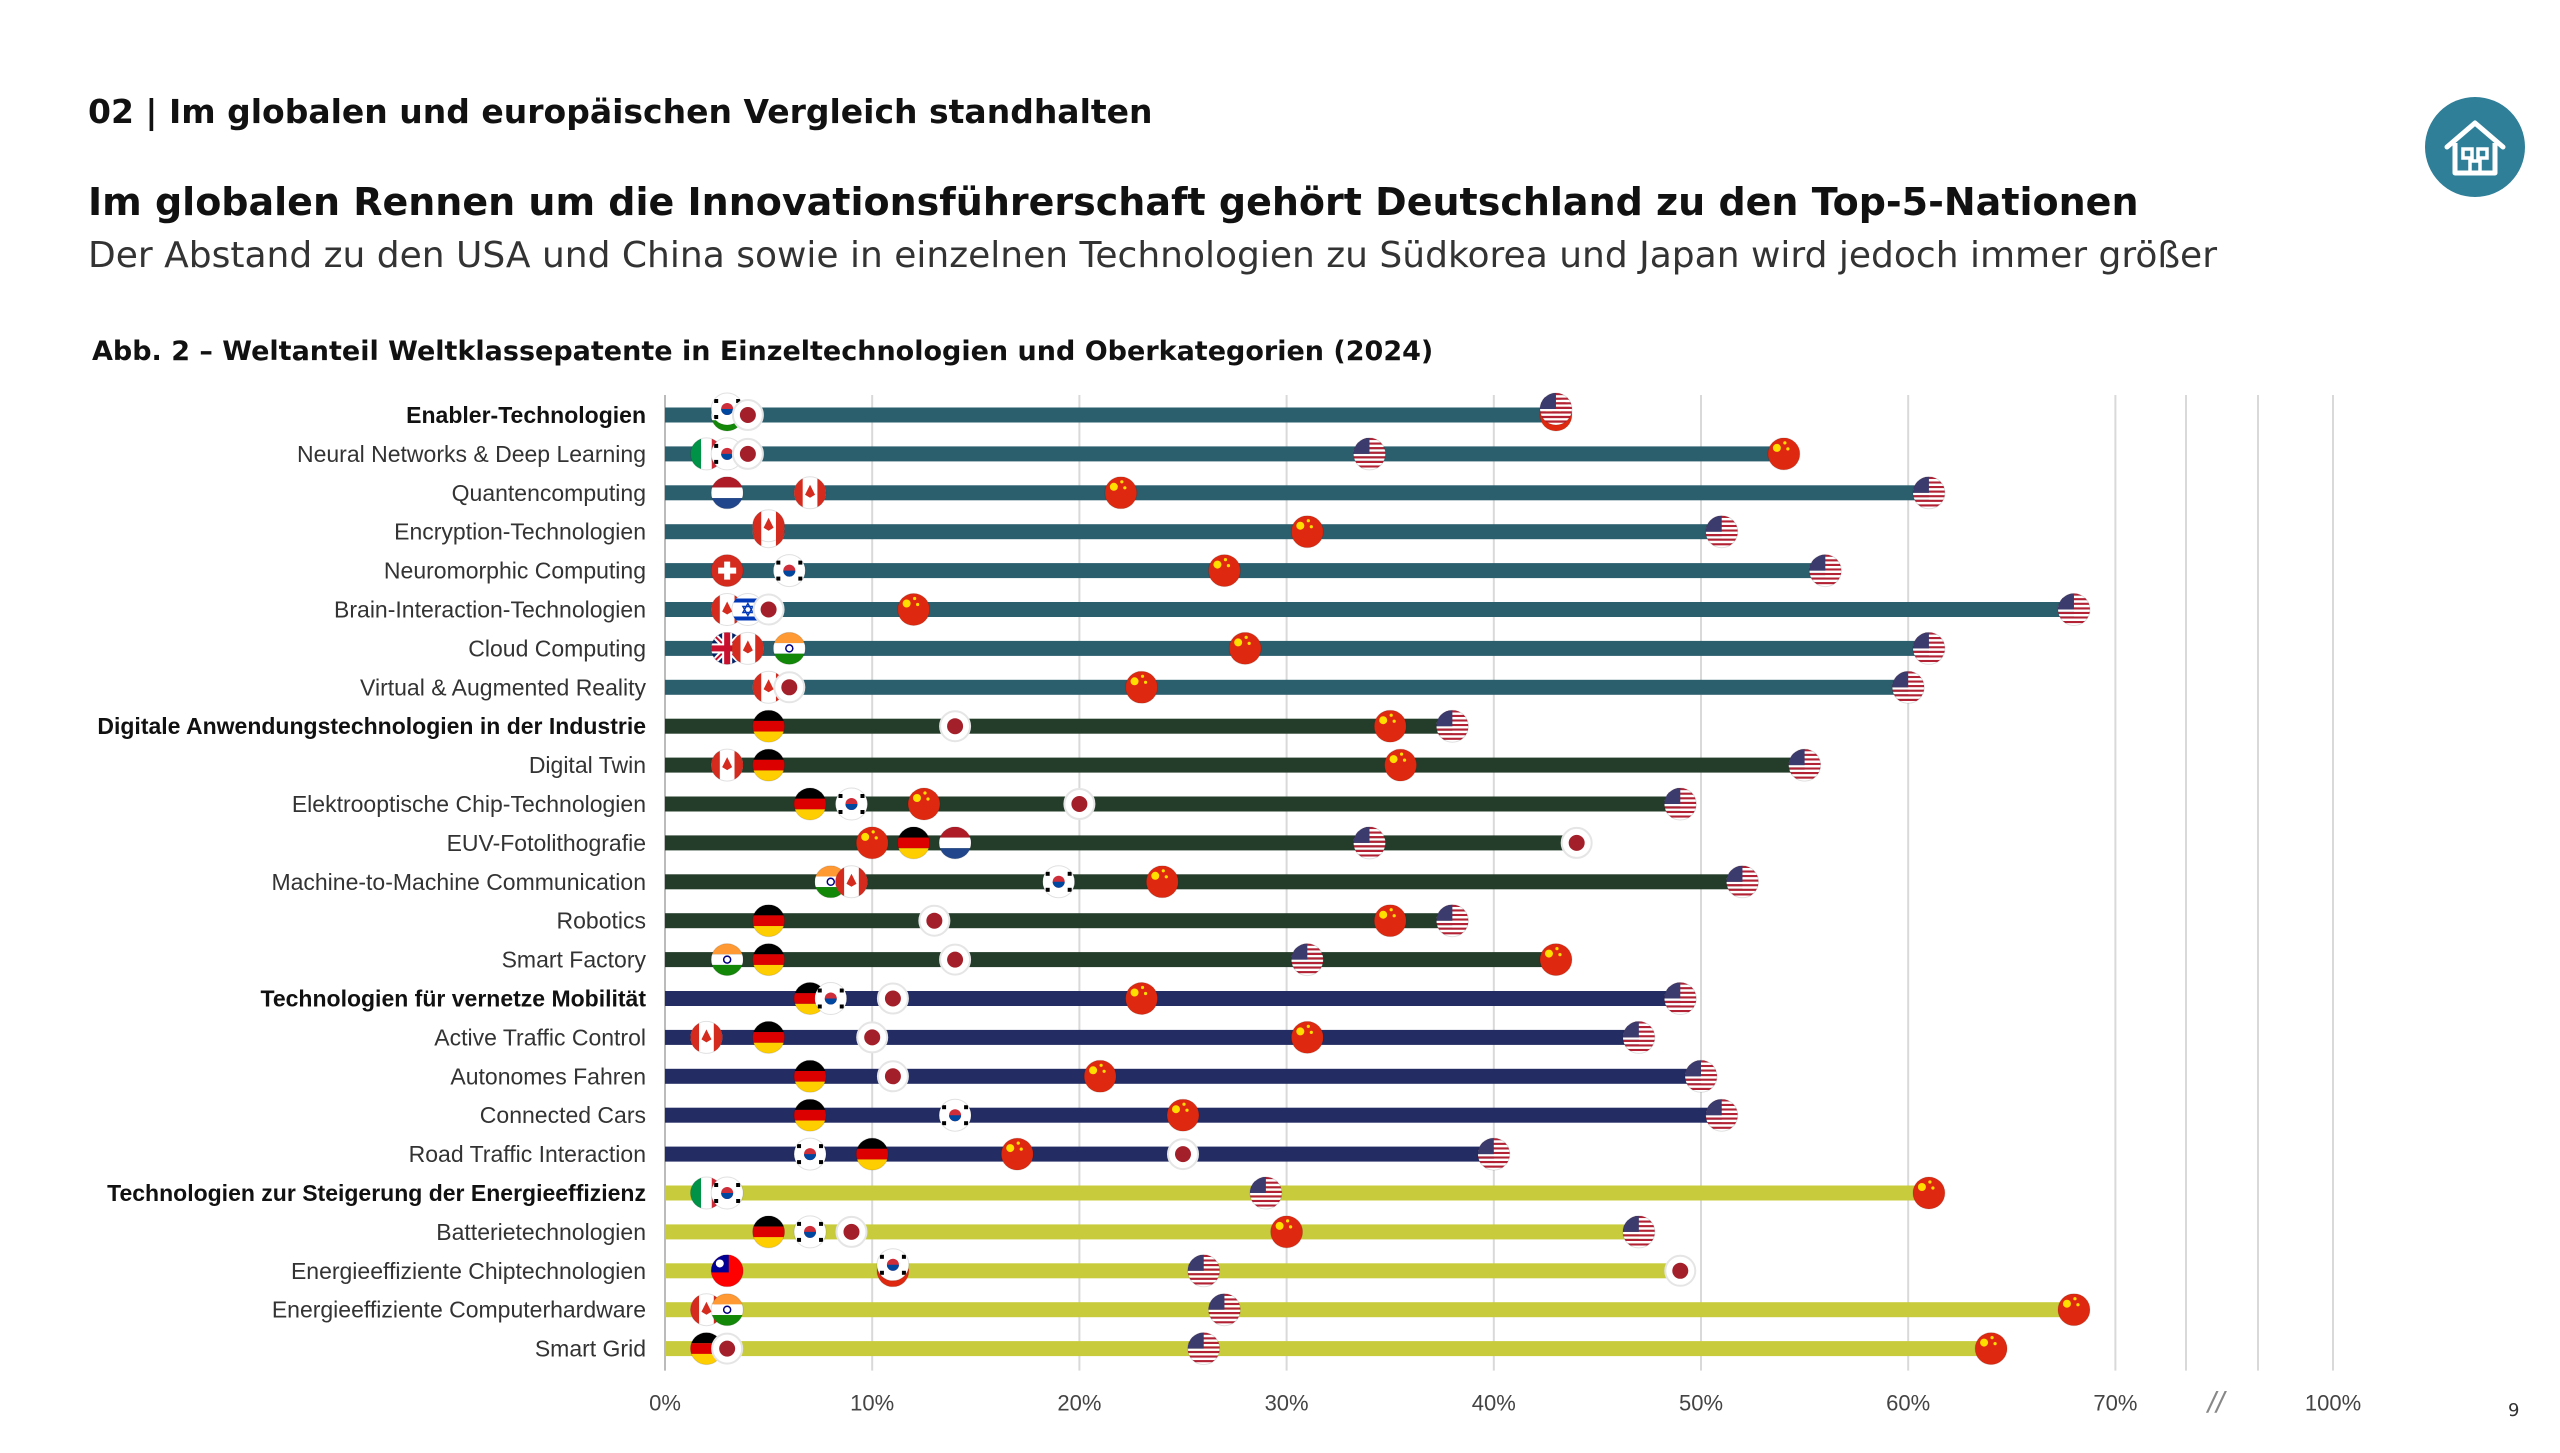 The image size is (2560, 1453). I want to click on x-tick-label: 100%, so click(2333, 1403).